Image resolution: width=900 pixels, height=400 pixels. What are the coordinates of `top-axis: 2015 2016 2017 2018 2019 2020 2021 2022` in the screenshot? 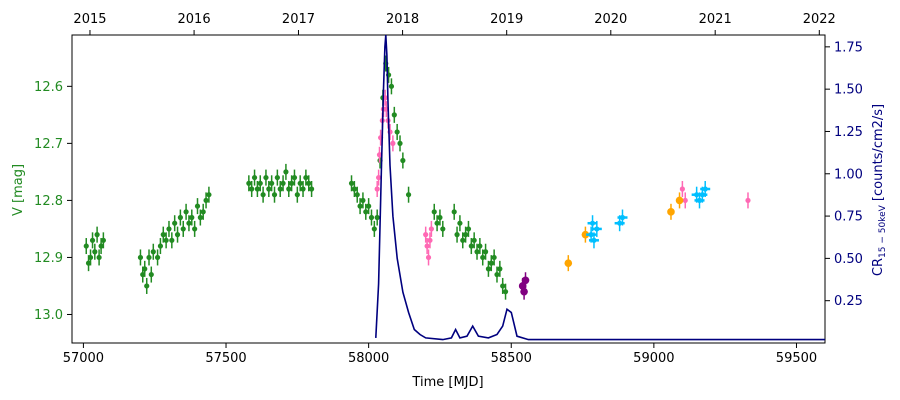 It's located at (454, 23).